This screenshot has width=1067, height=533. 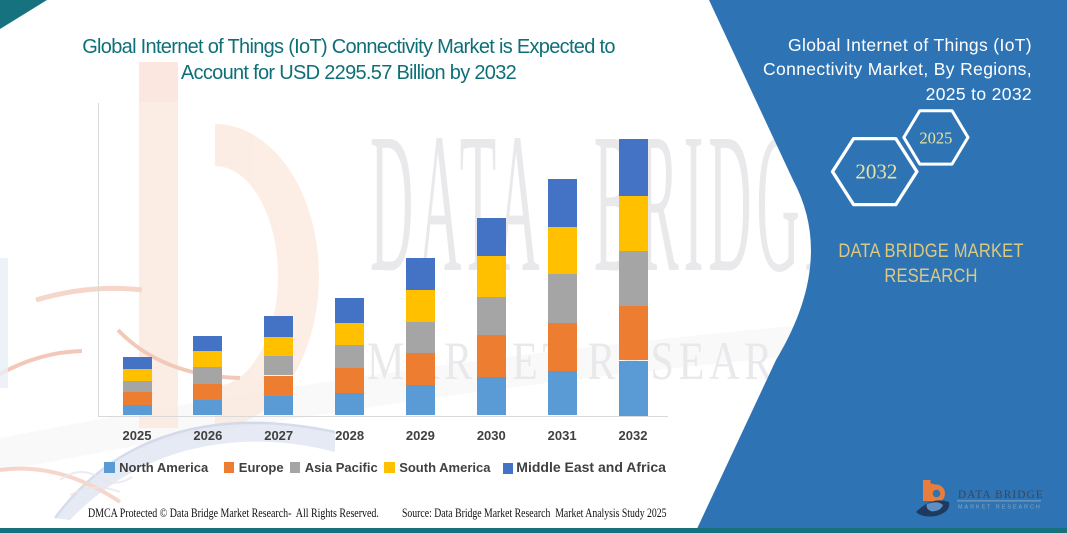 I want to click on svg-text: 2025, so click(x=935, y=137).